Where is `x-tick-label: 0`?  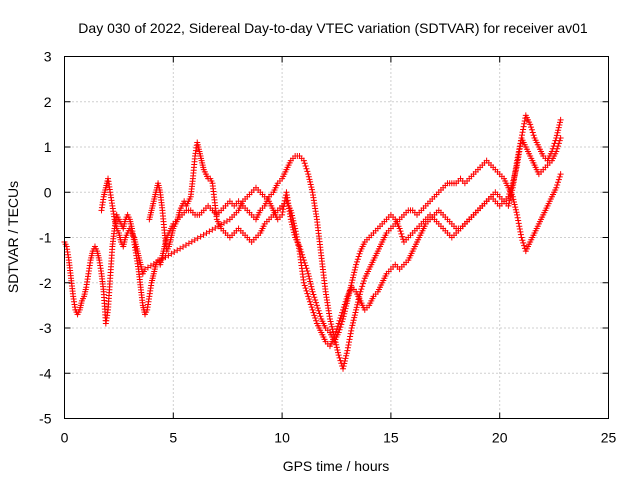
x-tick-label: 0 is located at coordinates (65, 438).